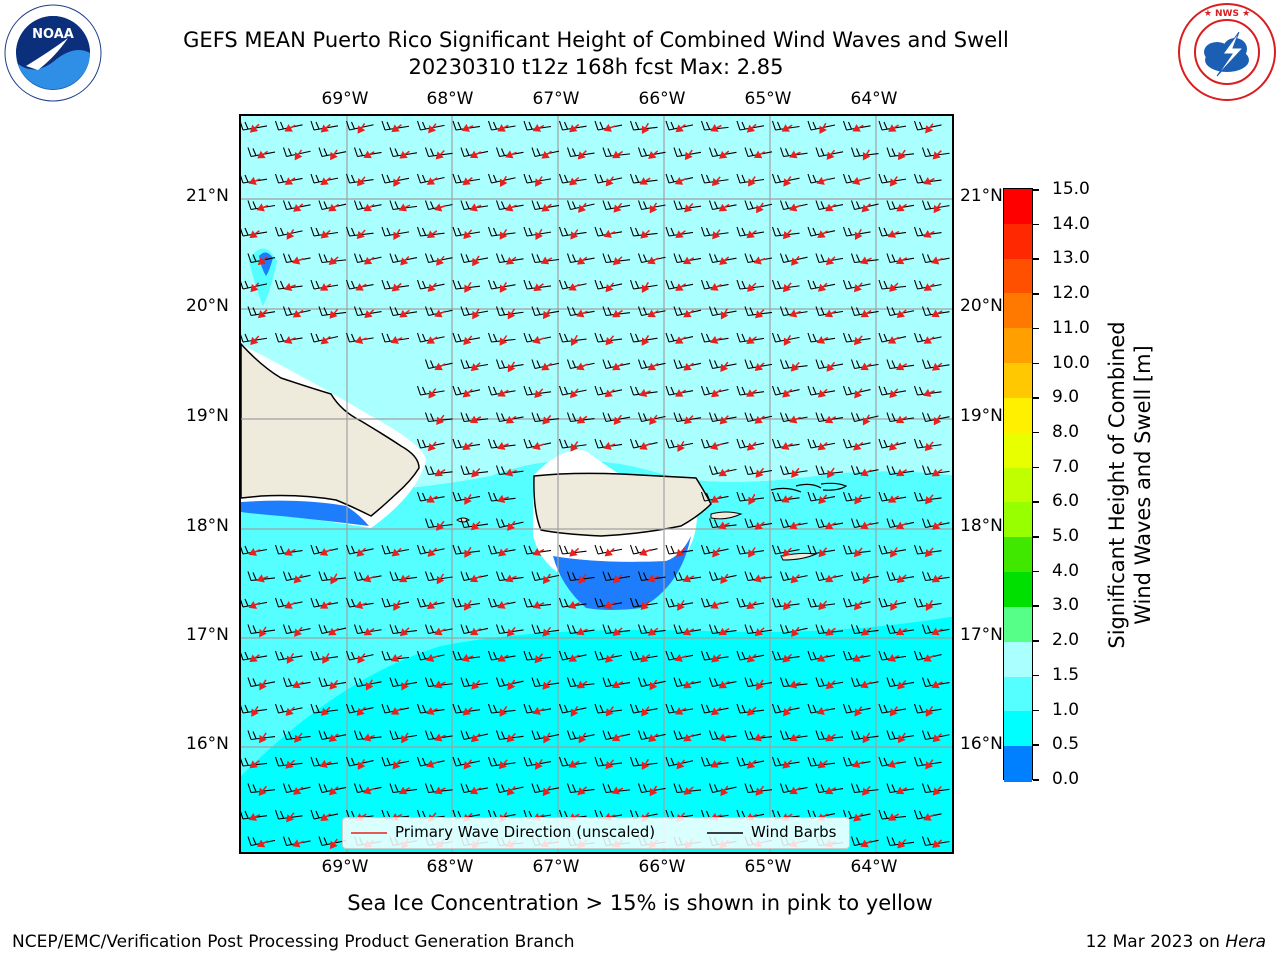 The height and width of the screenshot is (960, 1280). I want to click on nws-logo: ★ NWS ★, so click(1227, 52).